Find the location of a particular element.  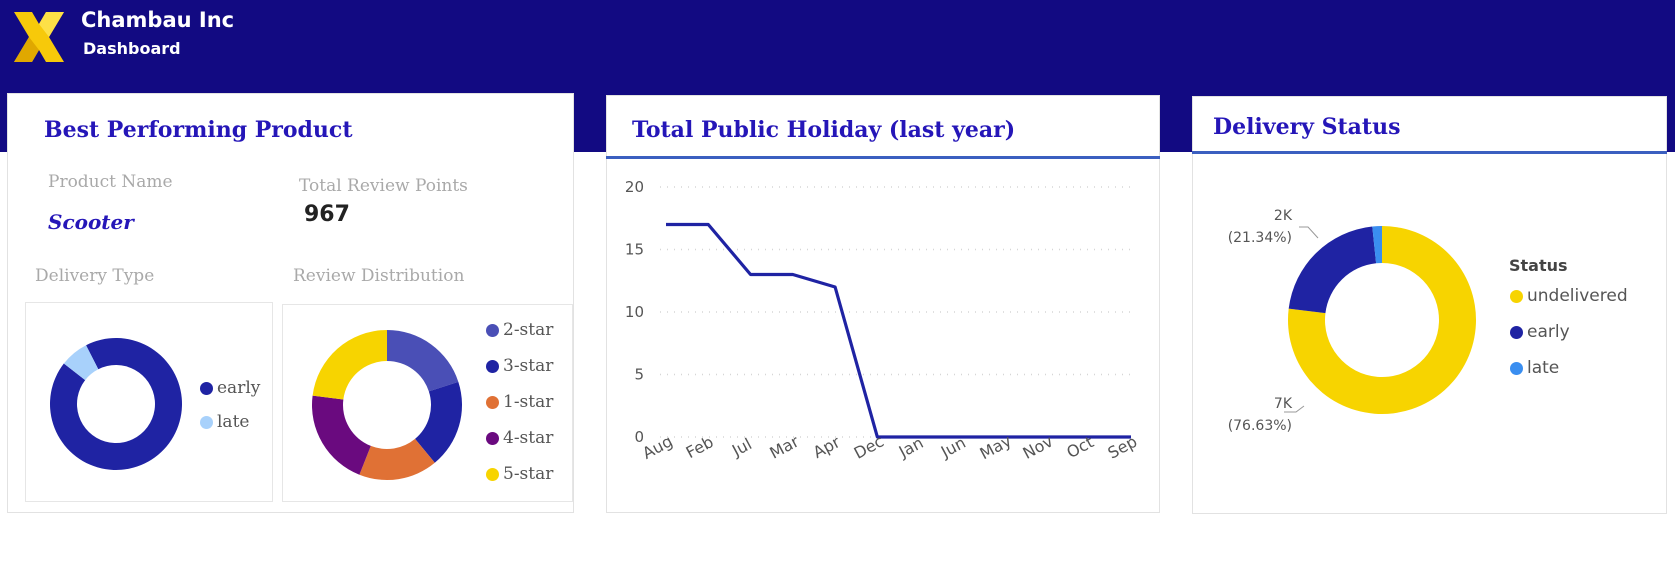

status-legend-undelivered: undelivered is located at coordinates (1569, 296).